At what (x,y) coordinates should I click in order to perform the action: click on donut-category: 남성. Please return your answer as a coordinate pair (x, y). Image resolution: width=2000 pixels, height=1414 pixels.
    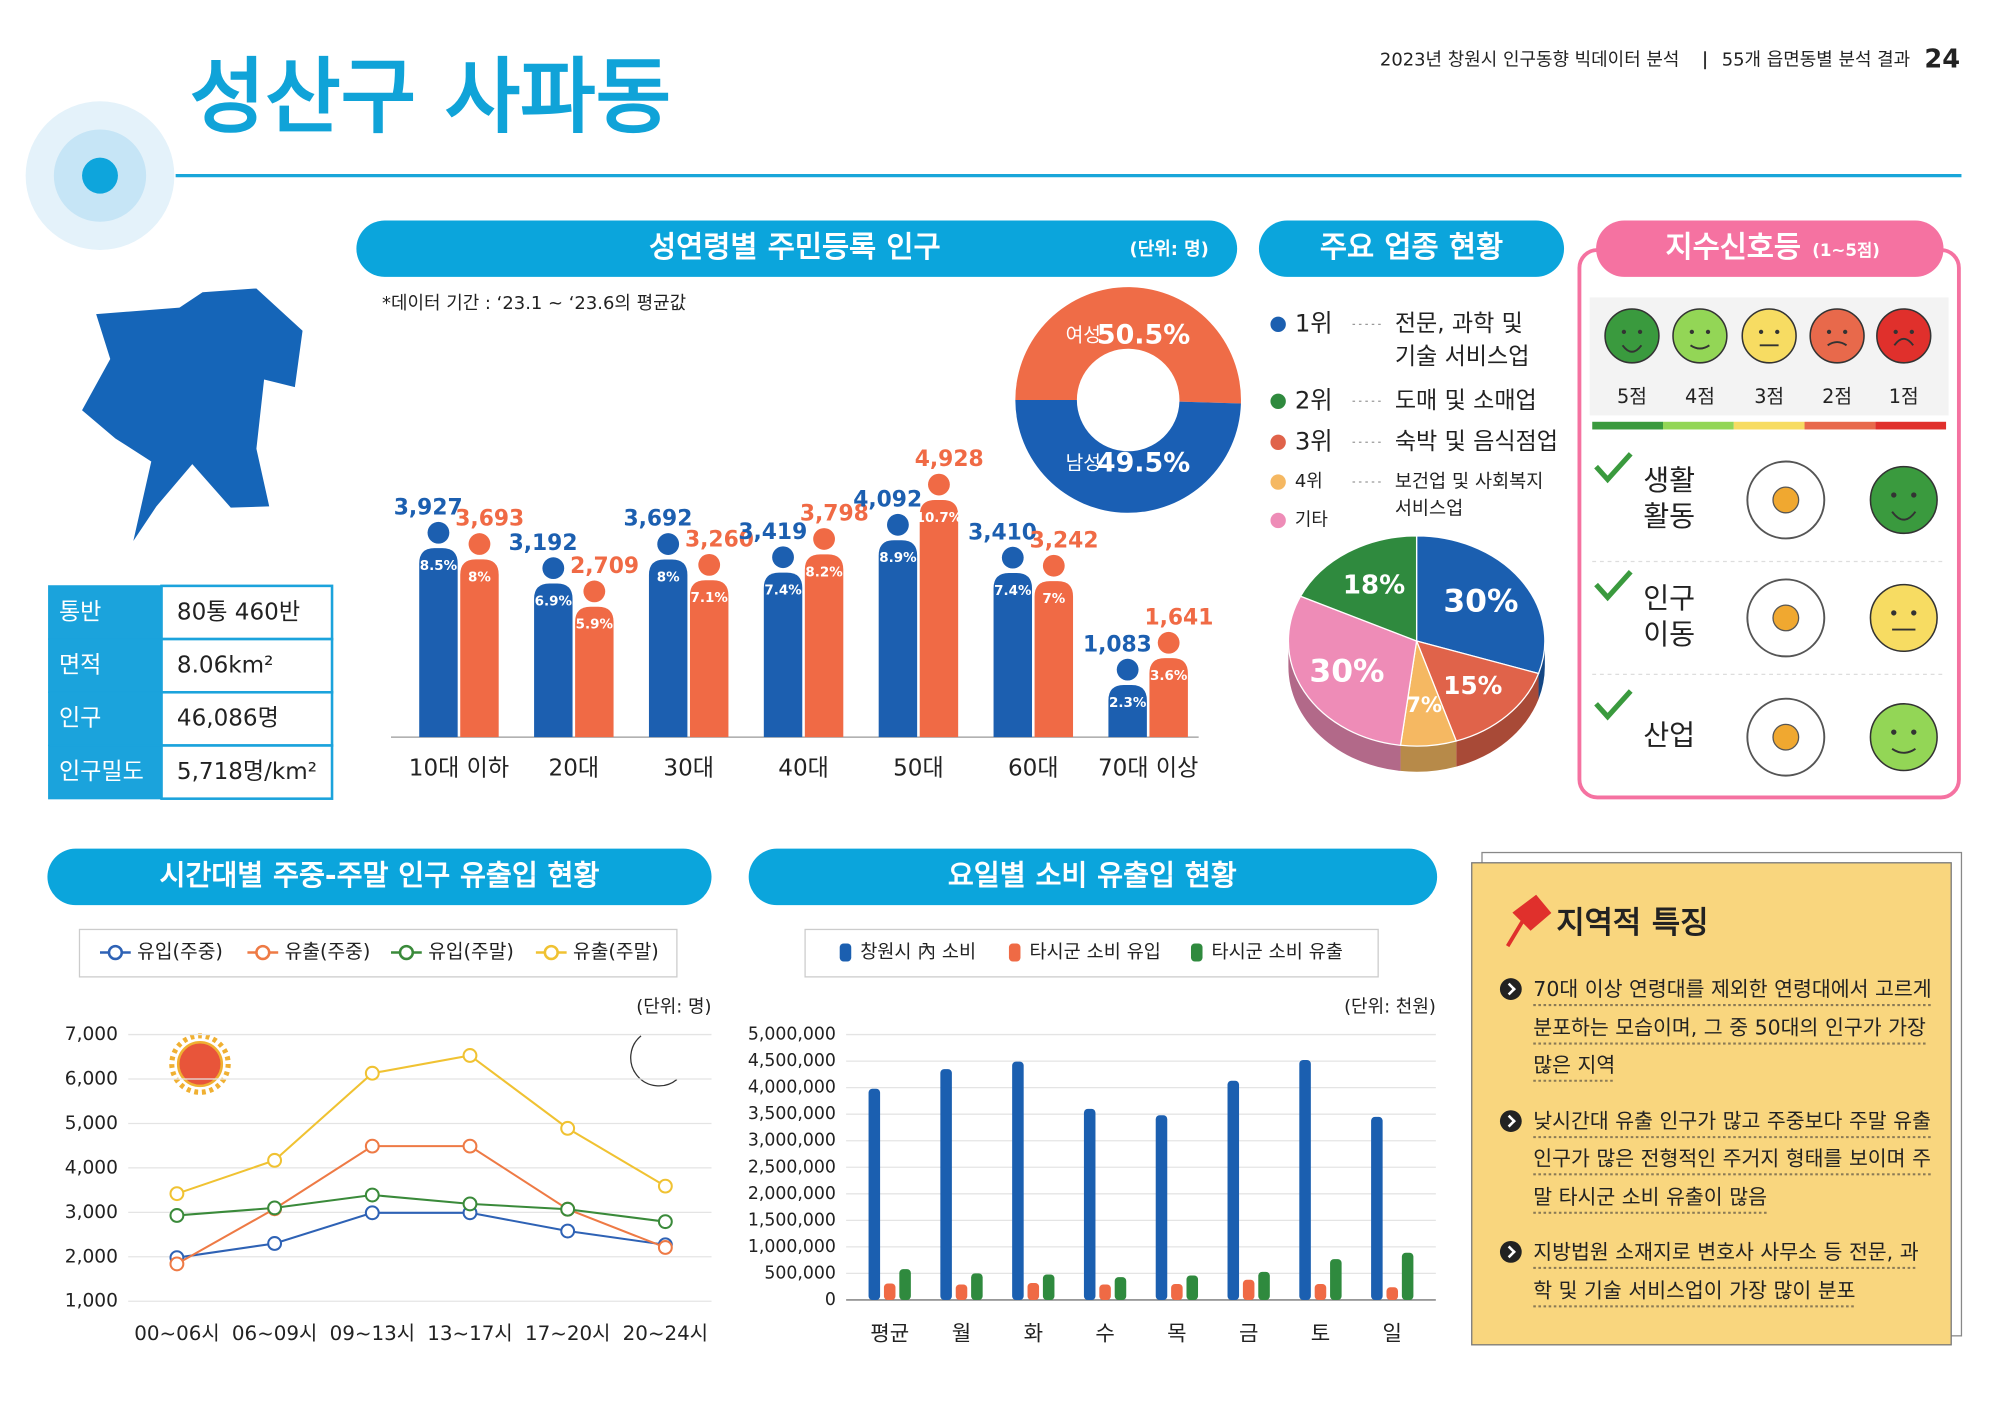
    Looking at the image, I should click on (1083, 463).